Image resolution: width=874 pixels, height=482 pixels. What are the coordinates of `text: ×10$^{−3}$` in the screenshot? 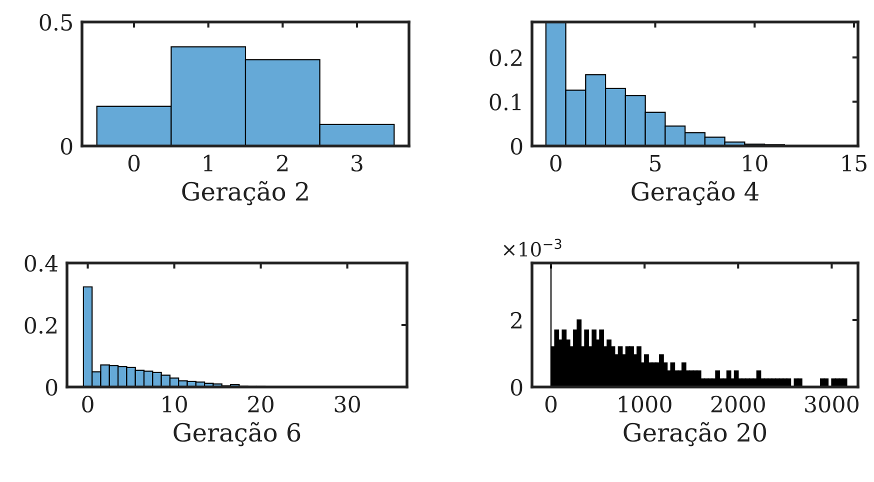 It's located at (533, 247).